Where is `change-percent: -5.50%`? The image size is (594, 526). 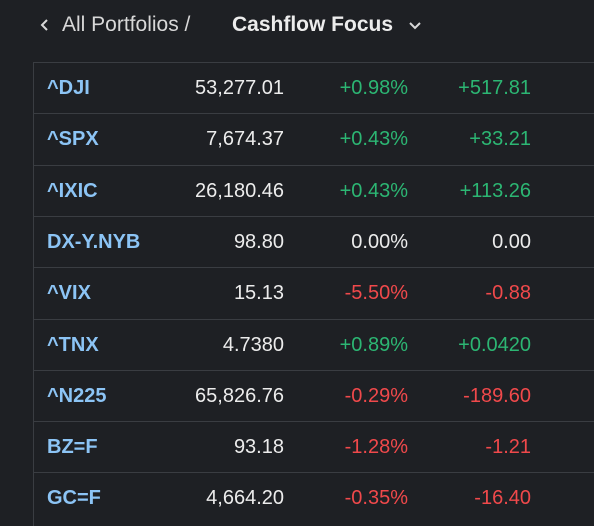 change-percent: -5.50% is located at coordinates (376, 293).